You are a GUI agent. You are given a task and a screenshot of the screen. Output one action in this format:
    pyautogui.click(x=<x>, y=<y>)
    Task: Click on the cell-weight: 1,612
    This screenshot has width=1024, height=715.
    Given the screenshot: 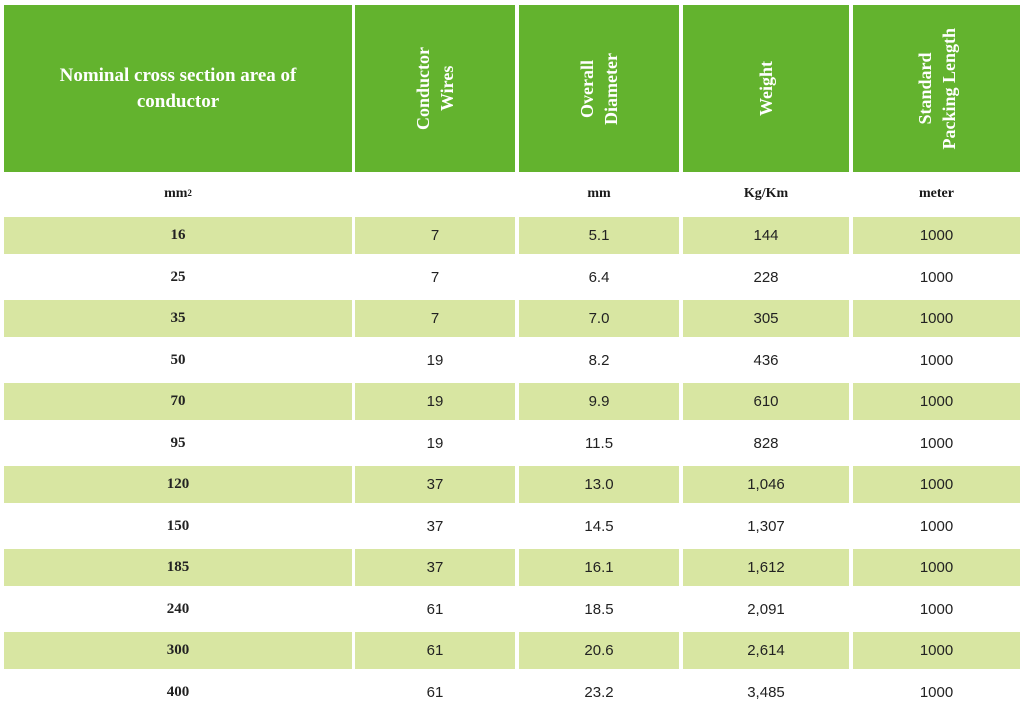 What is the action you would take?
    pyautogui.click(x=766, y=567)
    